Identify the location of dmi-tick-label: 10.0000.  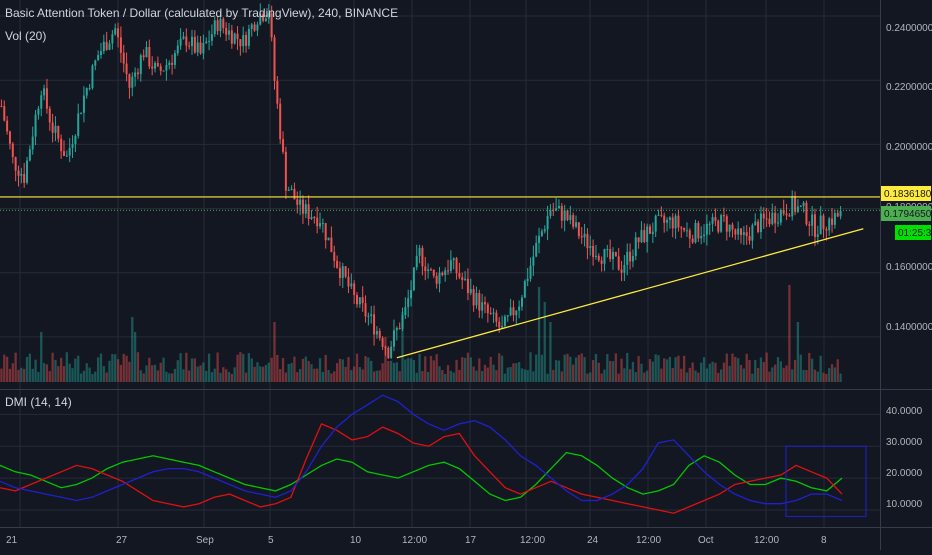
(904, 504).